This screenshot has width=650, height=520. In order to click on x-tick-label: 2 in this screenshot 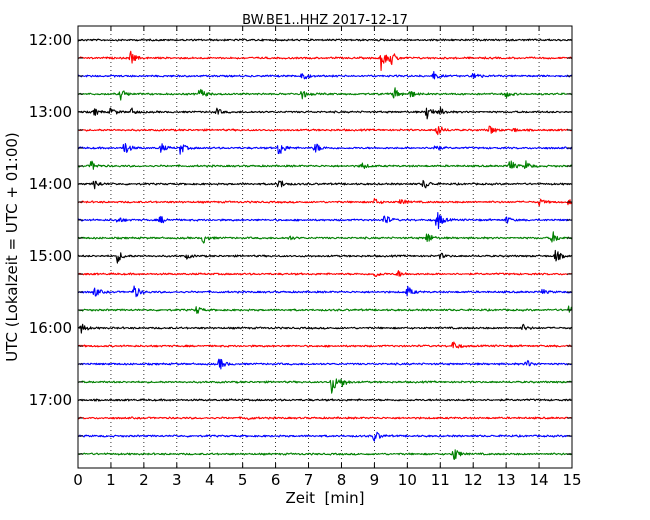, I will do `click(144, 480)`.